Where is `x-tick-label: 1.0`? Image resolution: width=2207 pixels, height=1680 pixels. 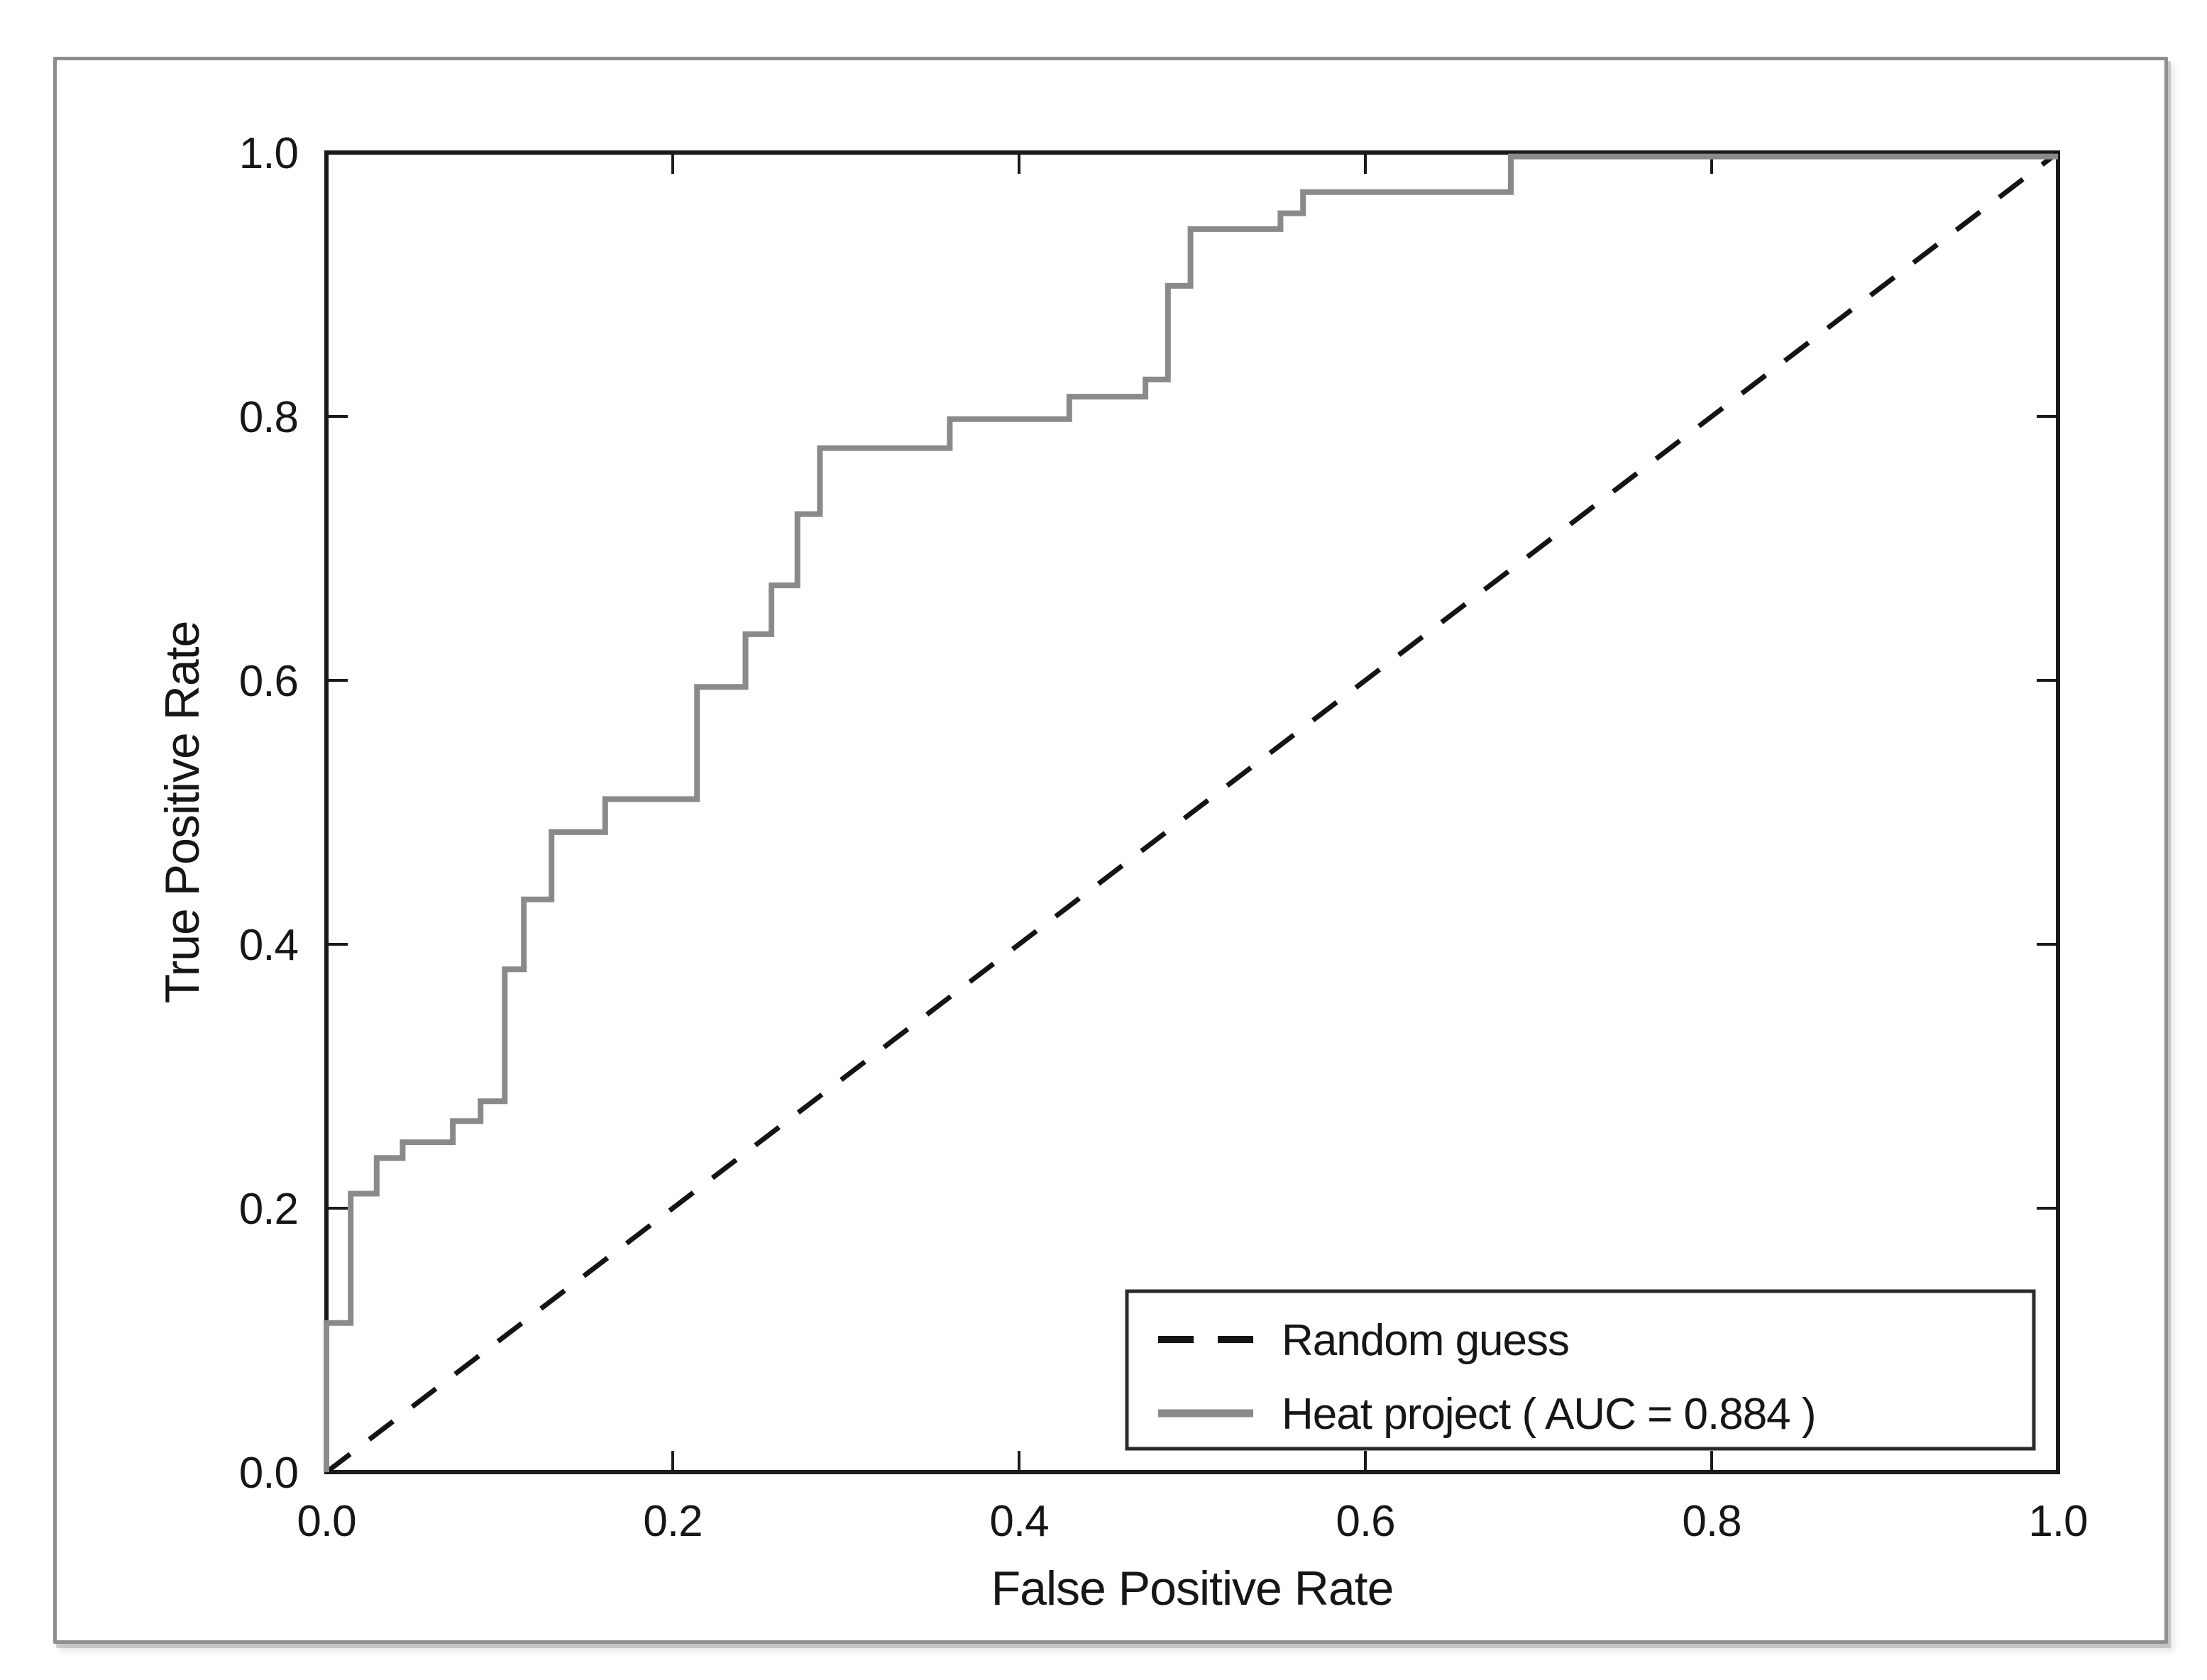 x-tick-label: 1.0 is located at coordinates (2057, 1521).